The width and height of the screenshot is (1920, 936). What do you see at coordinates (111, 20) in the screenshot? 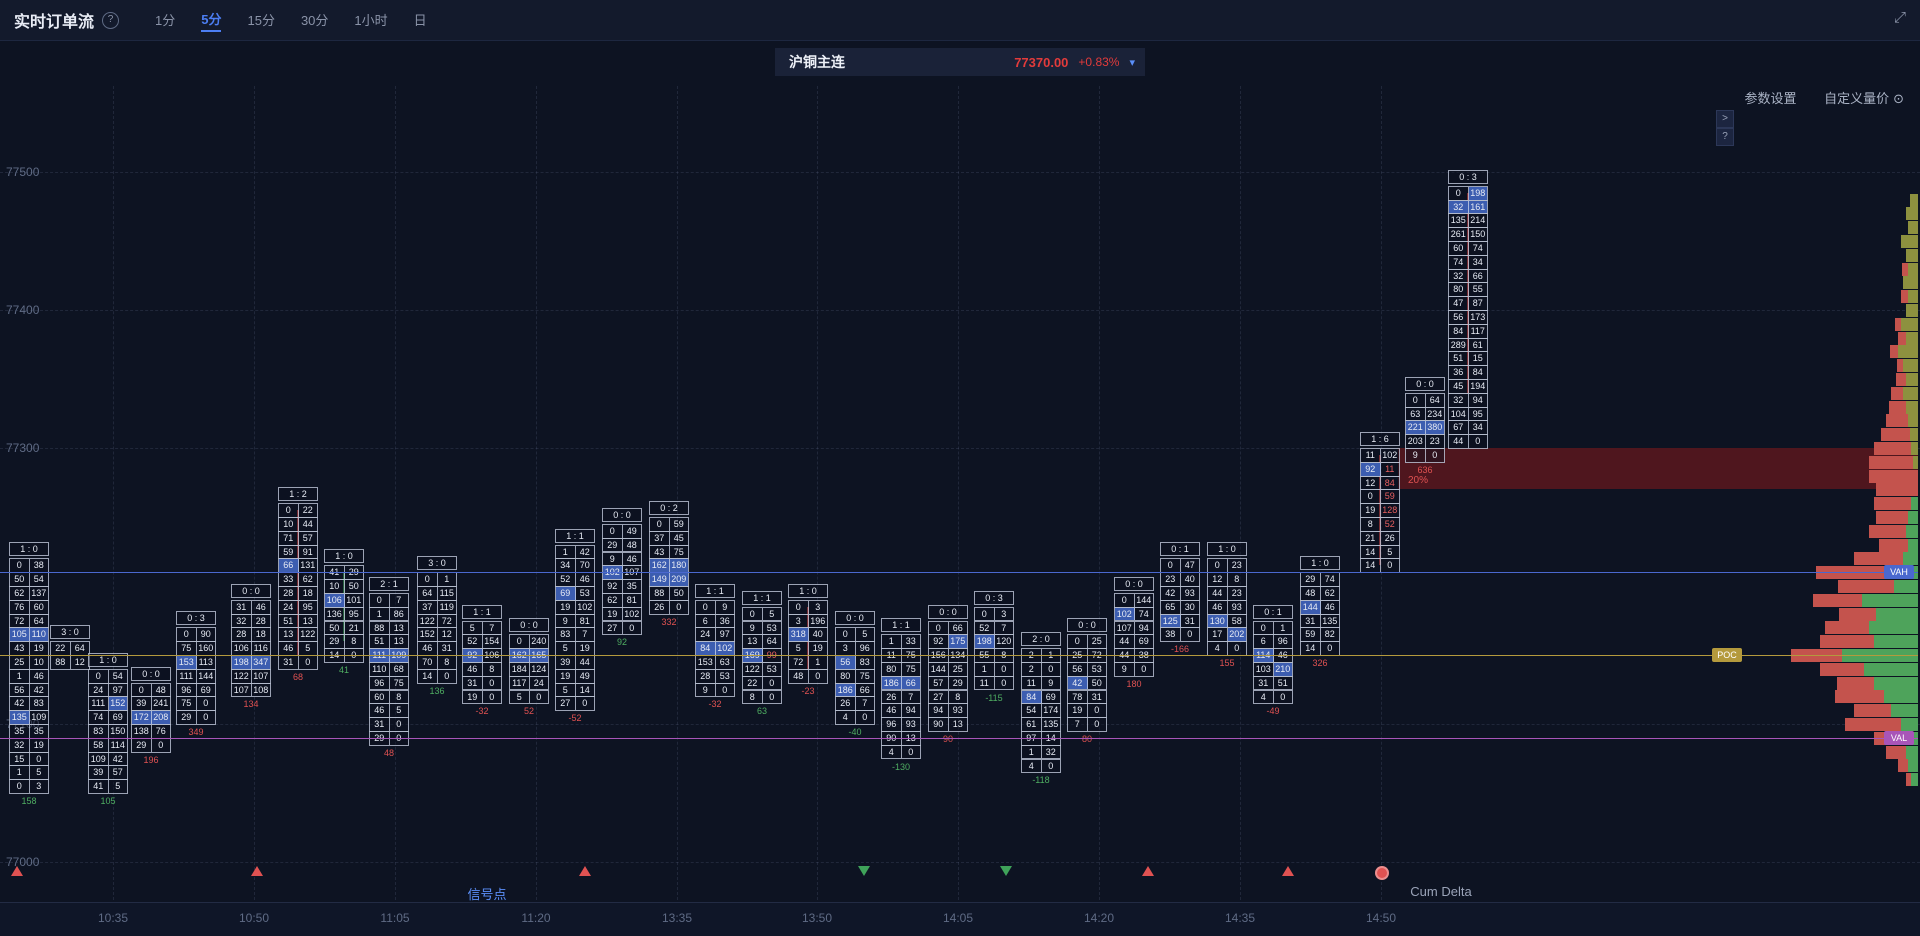
I see `help-icon: ?` at bounding box center [111, 20].